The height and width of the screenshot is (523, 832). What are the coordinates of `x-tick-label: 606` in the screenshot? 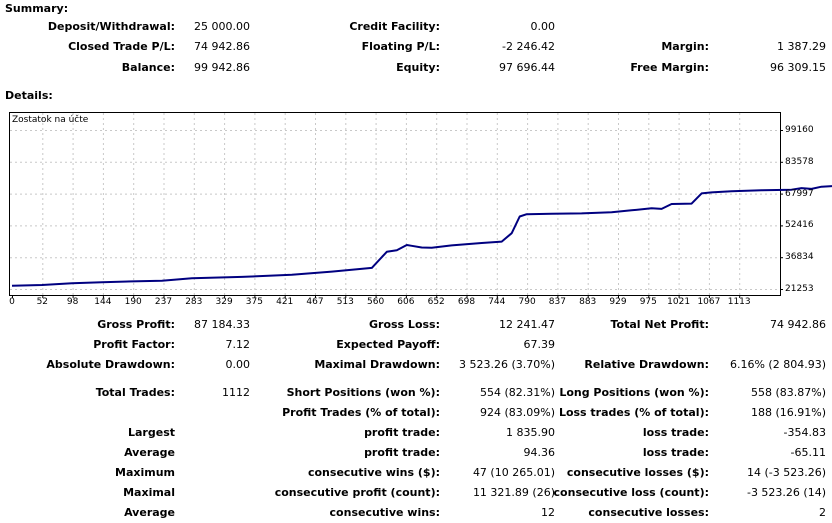 It's located at (406, 302).